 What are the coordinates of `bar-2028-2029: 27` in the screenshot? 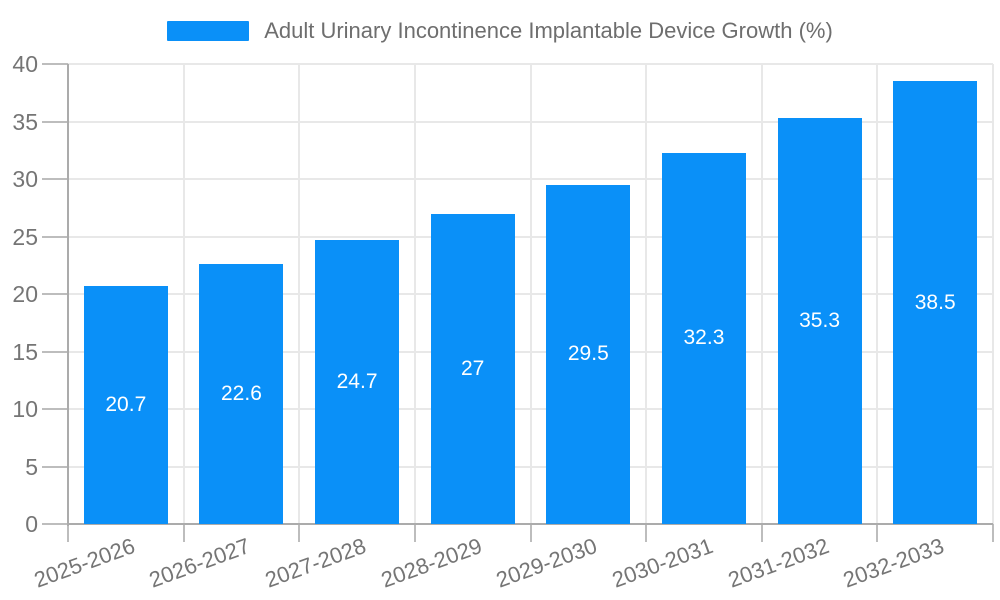 It's located at (472, 368).